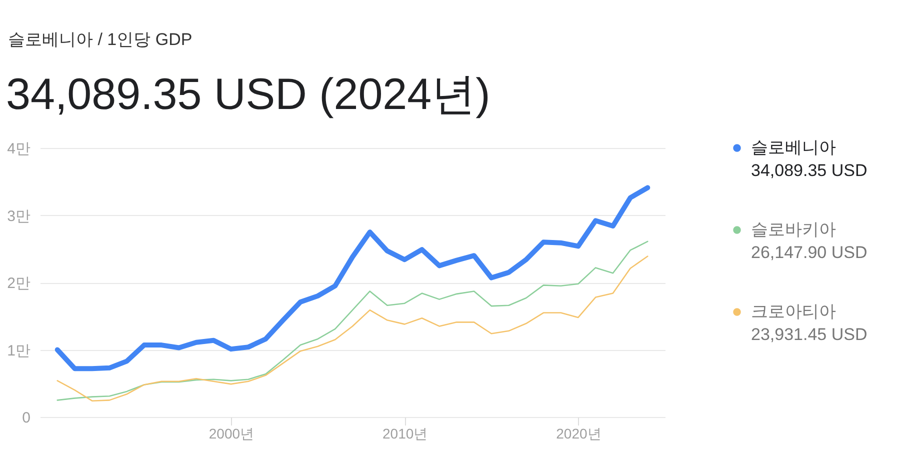  Describe the element at coordinates (18, 283) in the screenshot. I see `y-tick-label: 2만` at that location.